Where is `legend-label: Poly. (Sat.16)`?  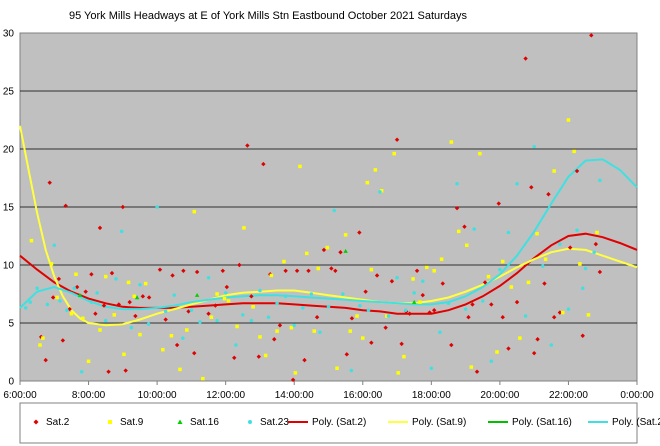
legend-label: Poly. (Sat.16) is located at coordinates (542, 422).